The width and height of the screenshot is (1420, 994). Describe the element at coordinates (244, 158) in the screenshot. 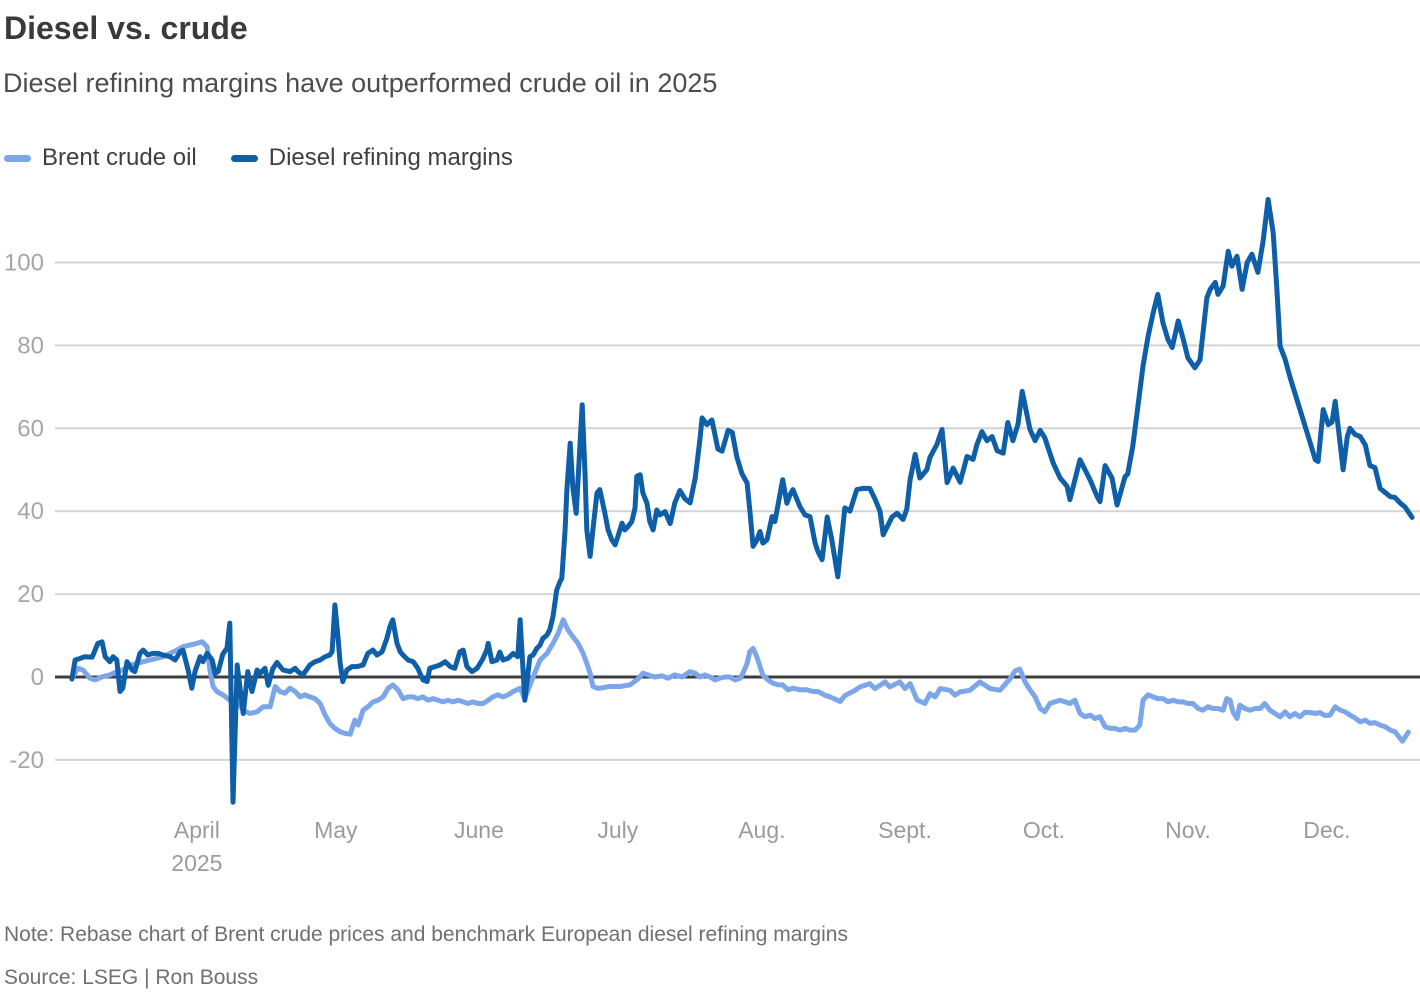

I see `diesel-line-swatch-icon` at that location.